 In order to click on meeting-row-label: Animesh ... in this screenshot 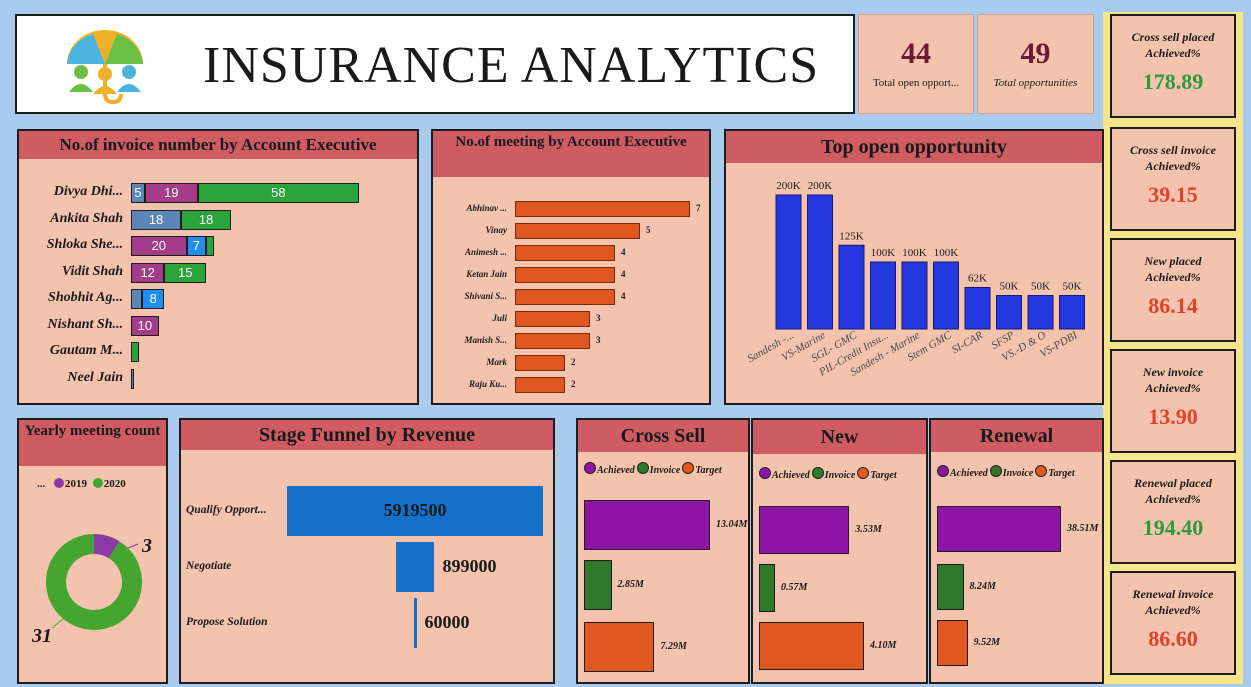, I will do `click(485, 252)`.